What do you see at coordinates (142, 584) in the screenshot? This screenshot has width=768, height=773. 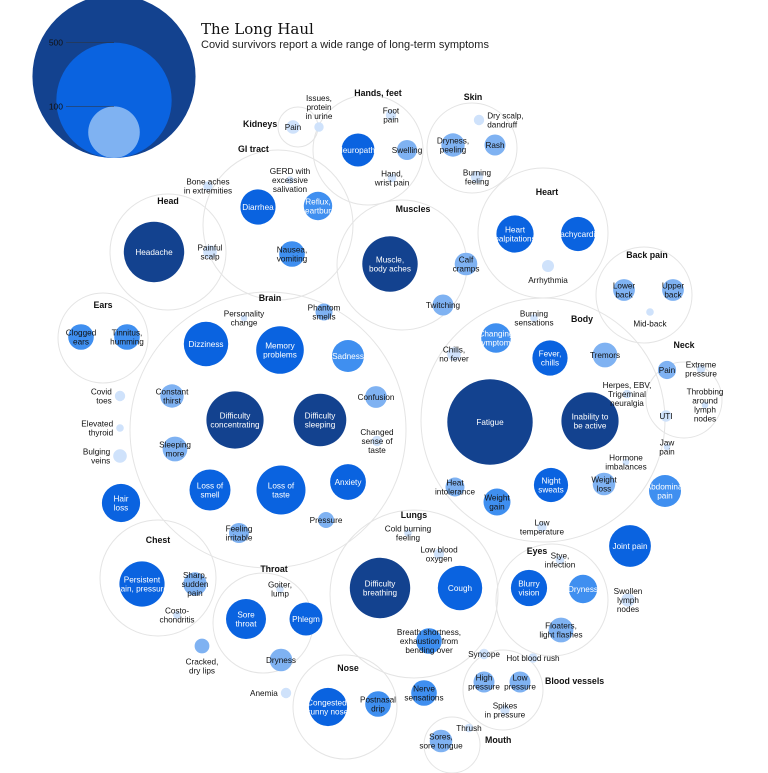 I see `label-chest-persistent-pain-pressure: Persistent pain, pressure` at bounding box center [142, 584].